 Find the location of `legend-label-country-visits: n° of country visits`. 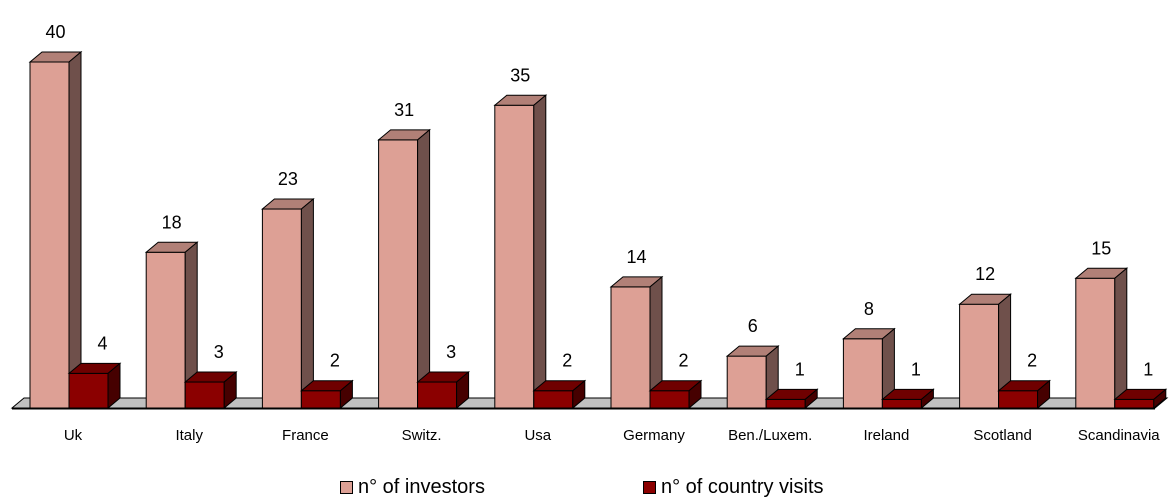

legend-label-country-visits: n° of country visits is located at coordinates (742, 487).